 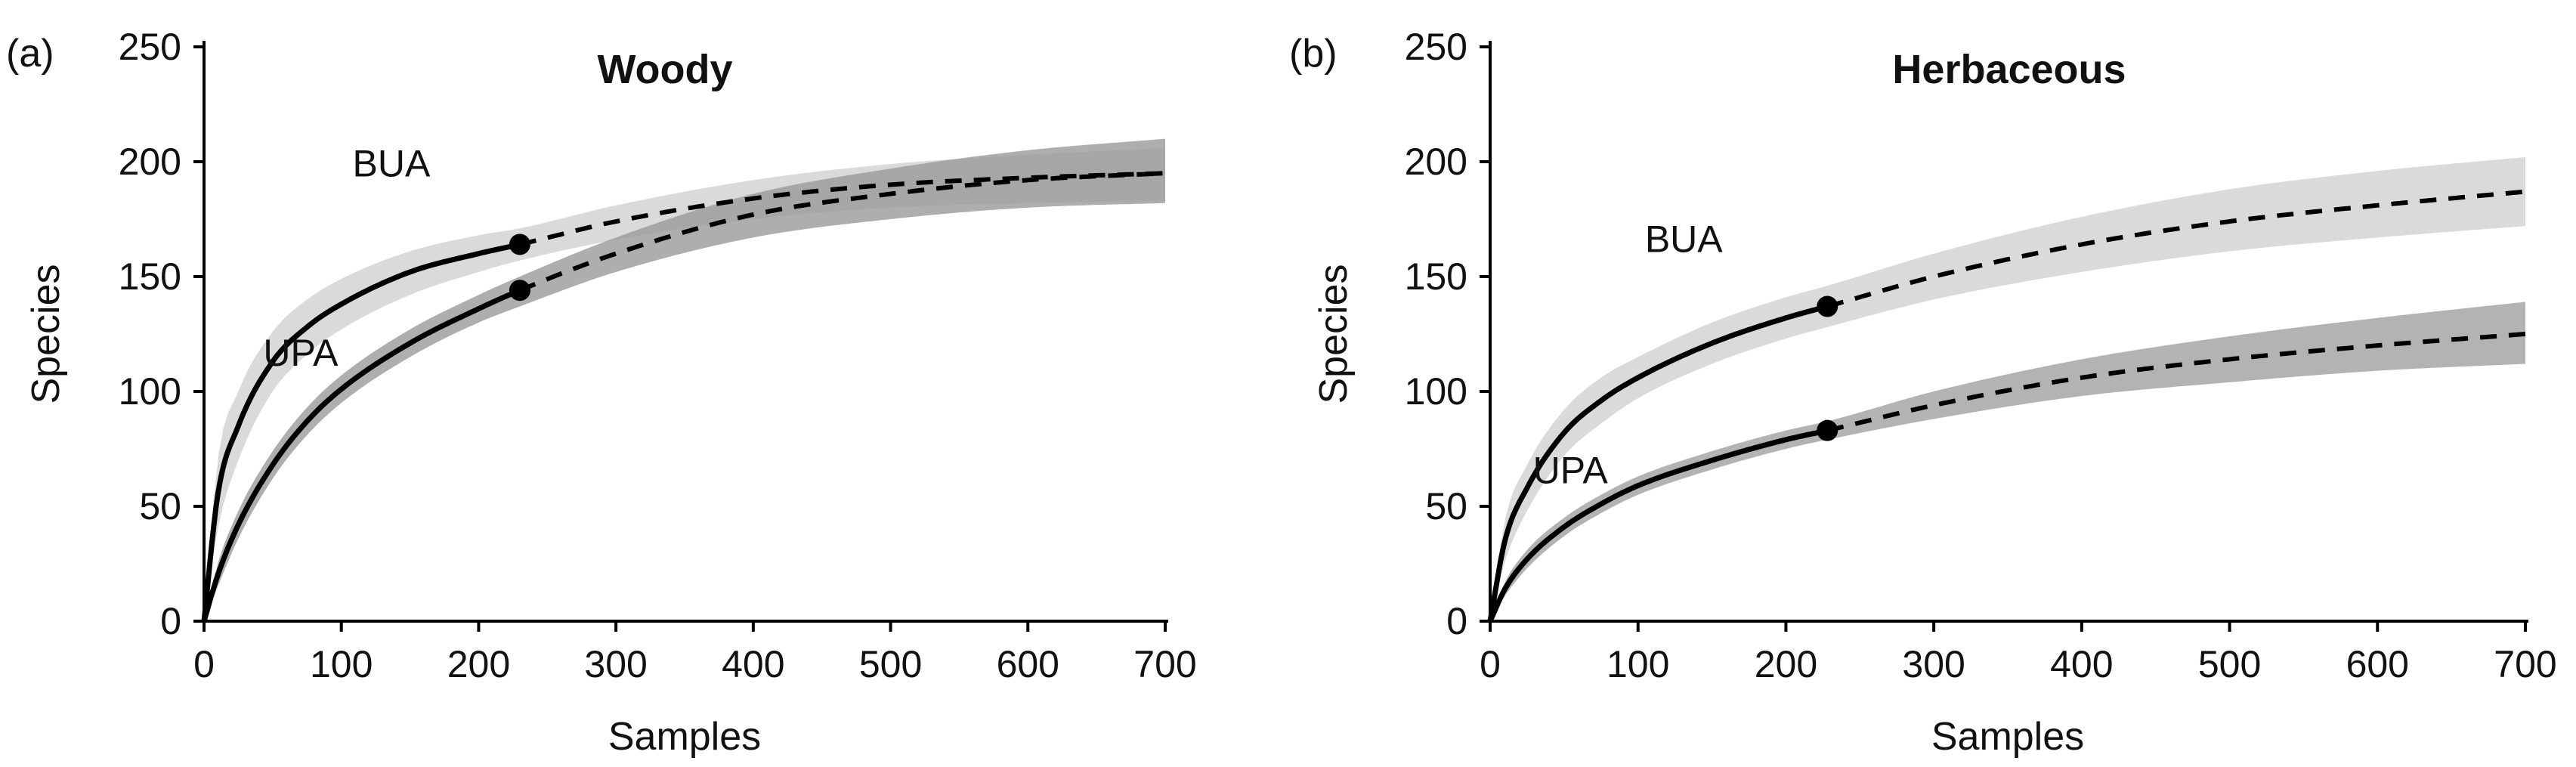 I want to click on panel-letter: (a), so click(x=30, y=54).